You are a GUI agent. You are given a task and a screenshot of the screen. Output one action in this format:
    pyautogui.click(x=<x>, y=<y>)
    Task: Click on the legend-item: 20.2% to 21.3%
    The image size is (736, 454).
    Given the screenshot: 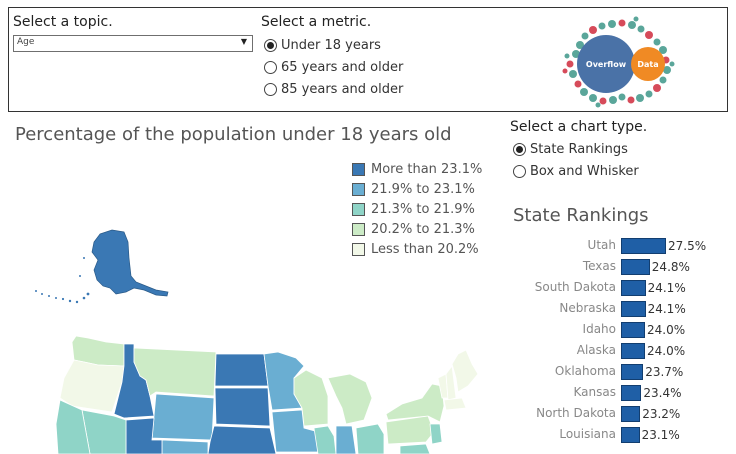 What is the action you would take?
    pyautogui.click(x=417, y=229)
    